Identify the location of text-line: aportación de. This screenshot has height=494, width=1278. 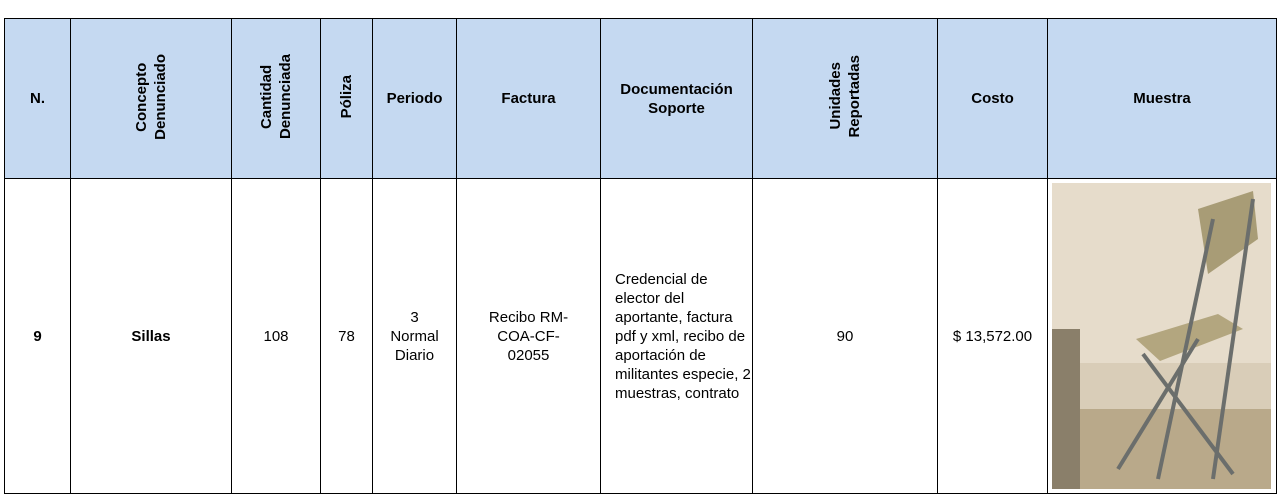
(660, 355).